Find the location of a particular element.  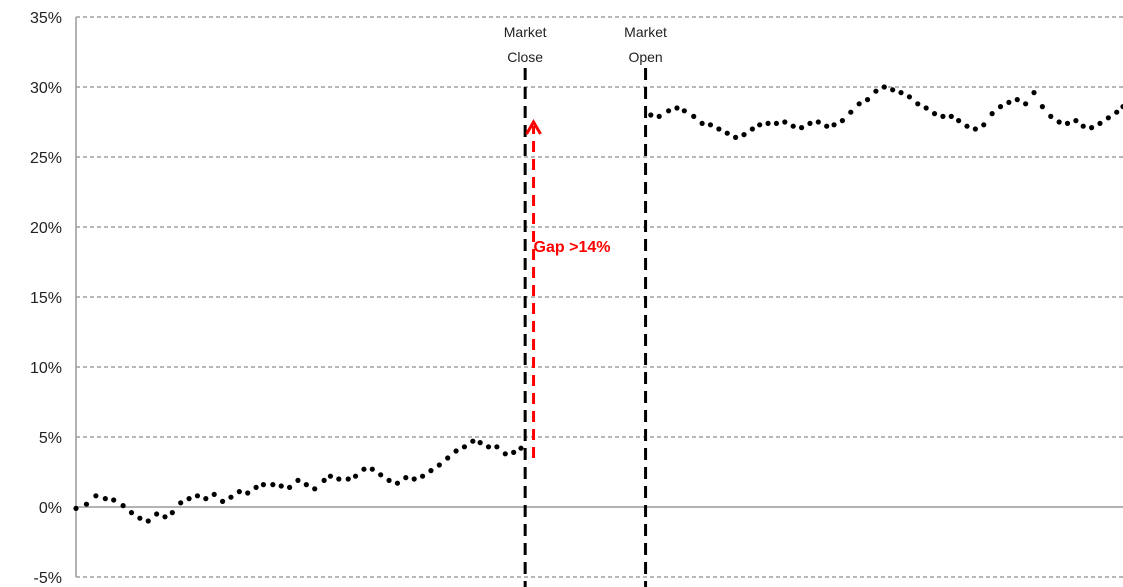

gap-arrow-head is located at coordinates (533, 127).